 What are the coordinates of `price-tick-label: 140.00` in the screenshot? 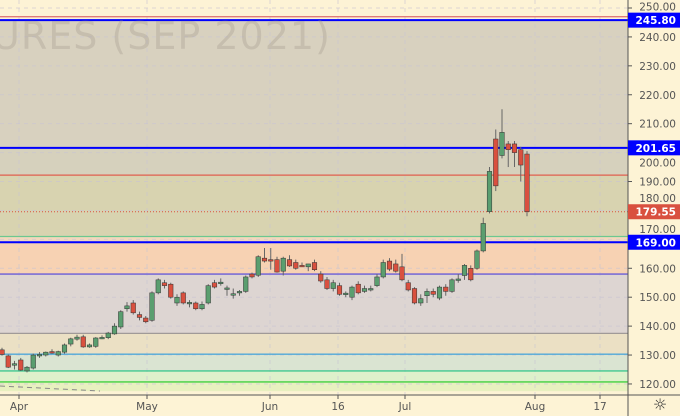 It's located at (657, 327).